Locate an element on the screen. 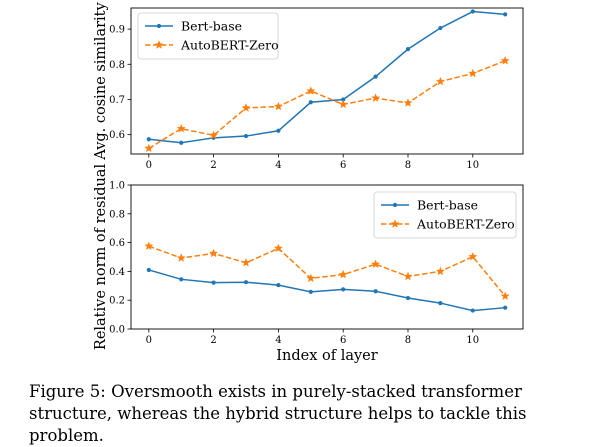 The image size is (605, 447). y-tick-label: 0.9 is located at coordinates (117, 30).